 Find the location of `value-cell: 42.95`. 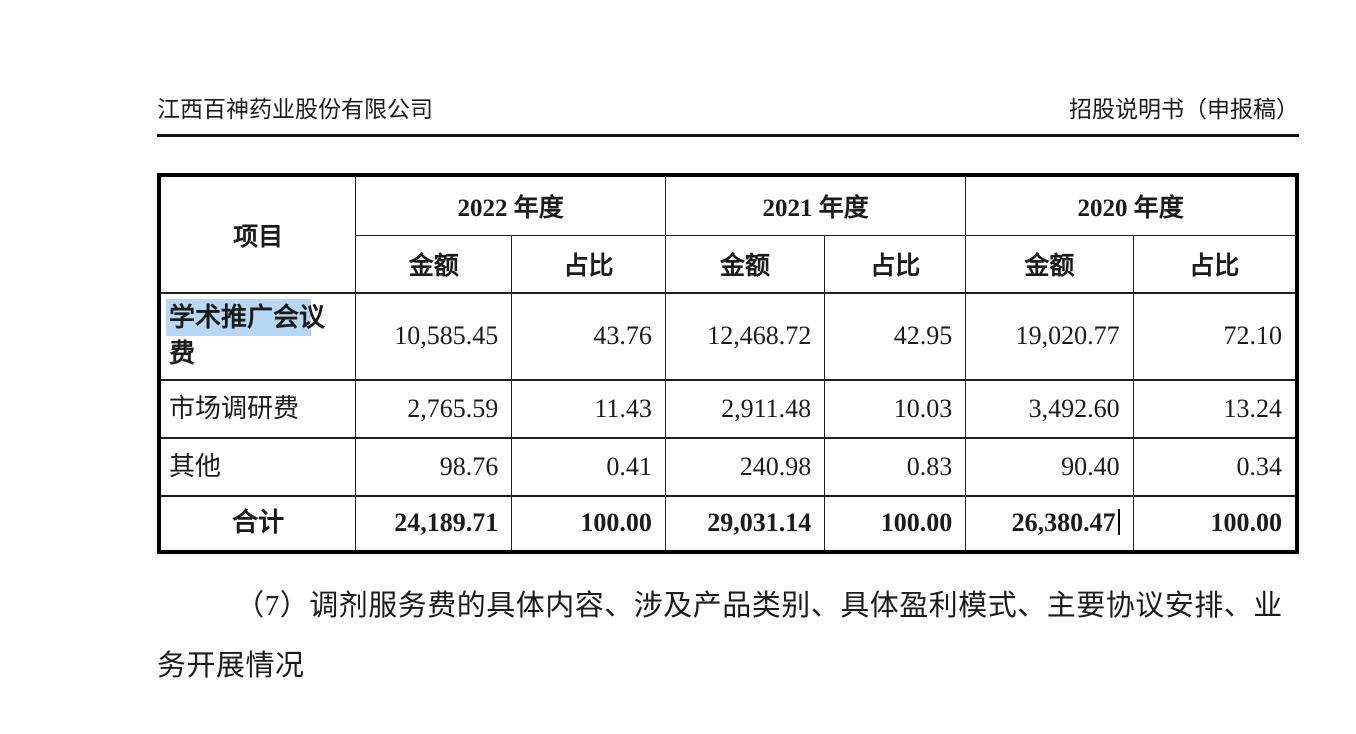

value-cell: 42.95 is located at coordinates (895, 336).